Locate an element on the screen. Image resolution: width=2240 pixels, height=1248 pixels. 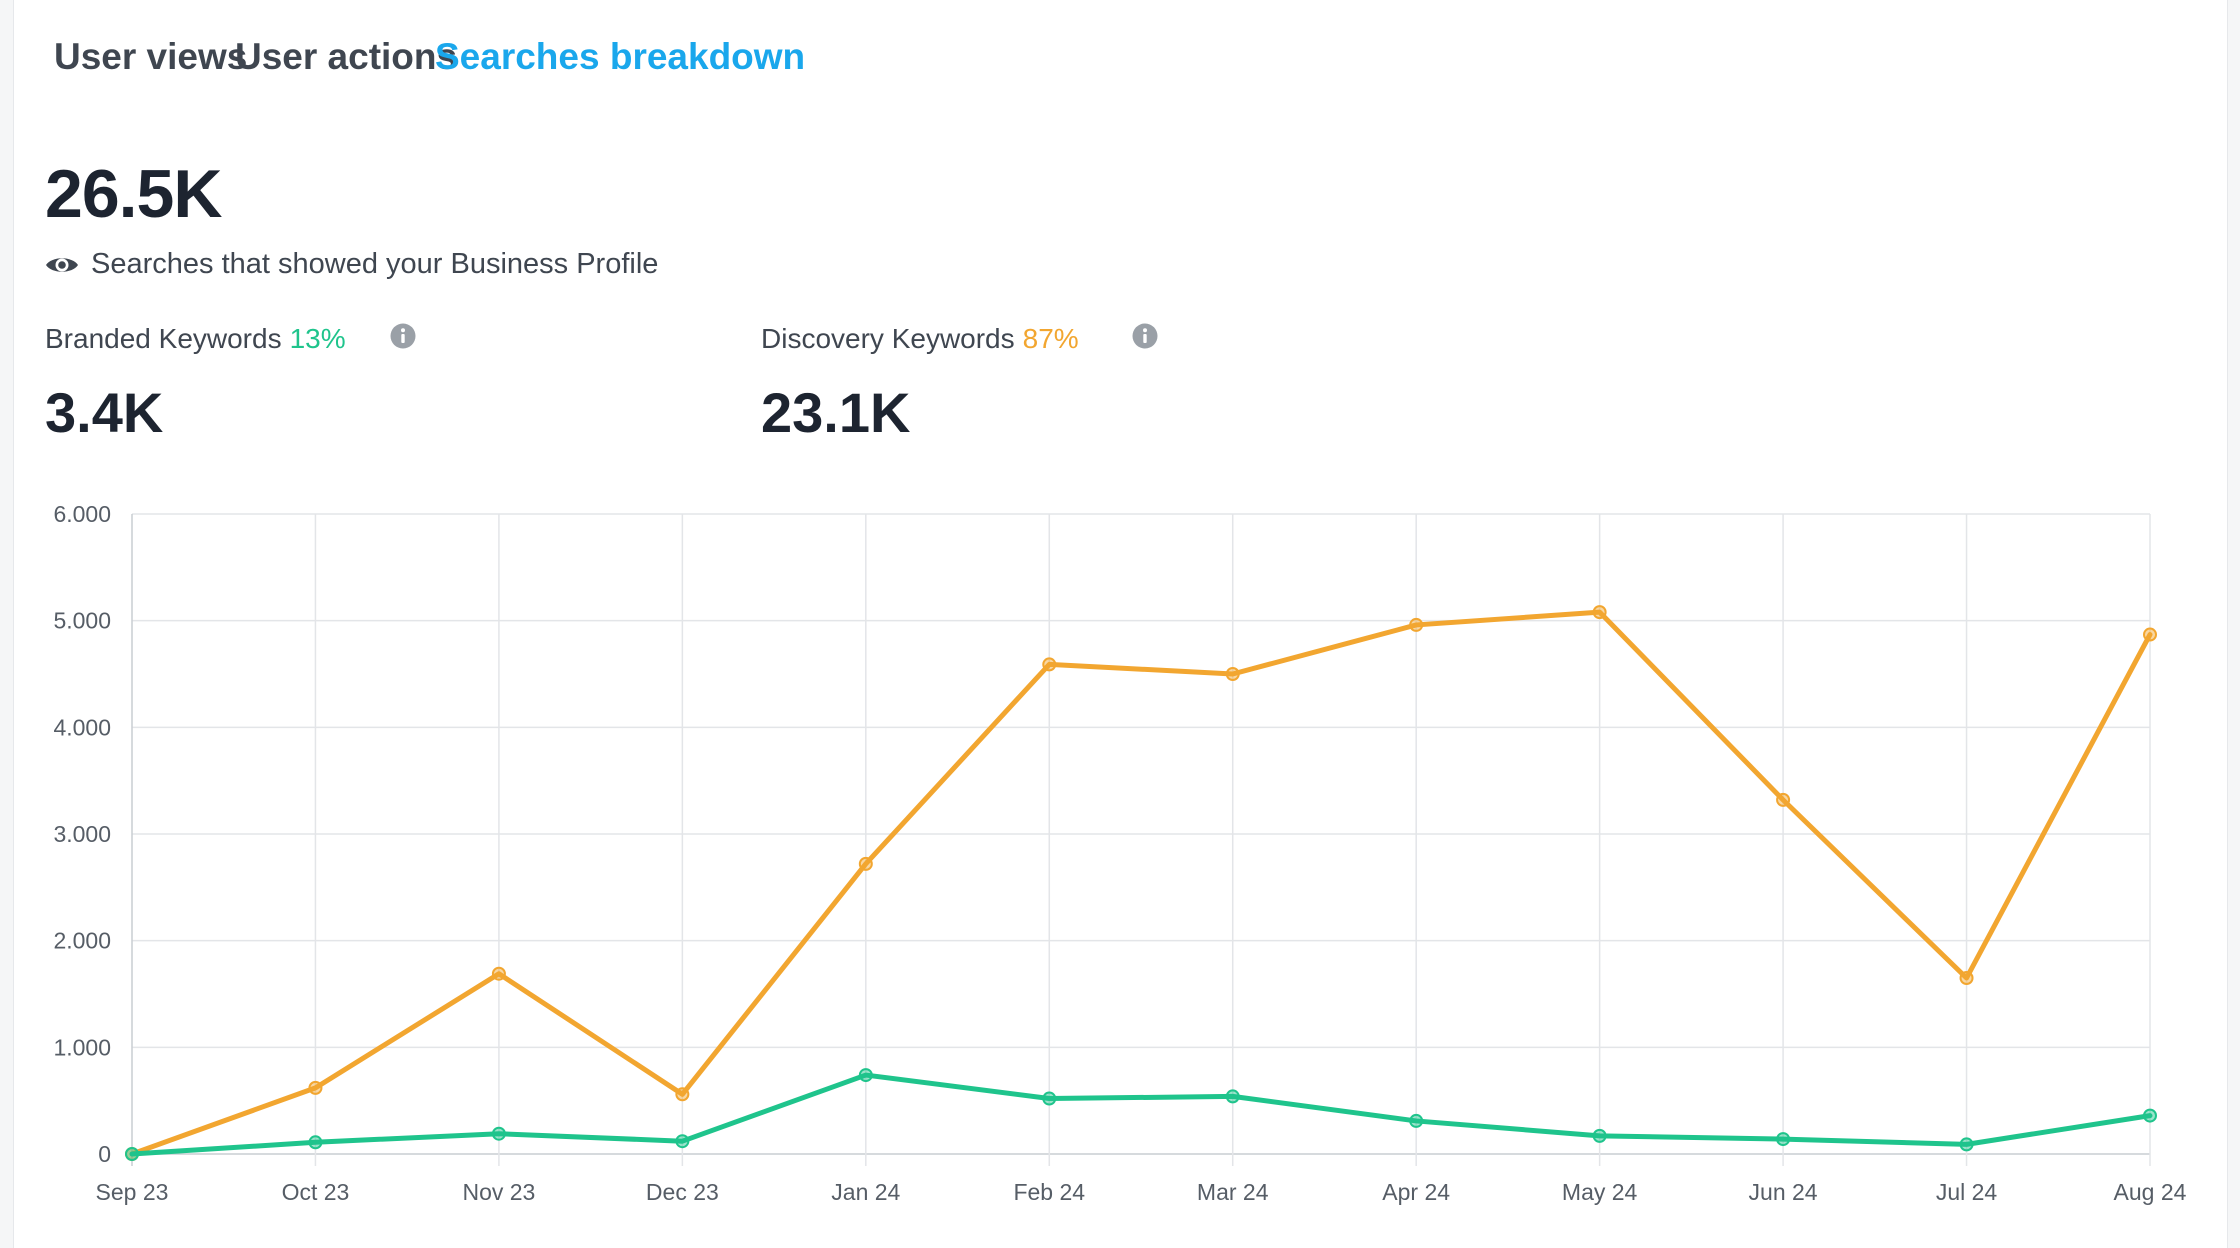
discovery-label-text: Discovery Keywords is located at coordinates (888, 338).